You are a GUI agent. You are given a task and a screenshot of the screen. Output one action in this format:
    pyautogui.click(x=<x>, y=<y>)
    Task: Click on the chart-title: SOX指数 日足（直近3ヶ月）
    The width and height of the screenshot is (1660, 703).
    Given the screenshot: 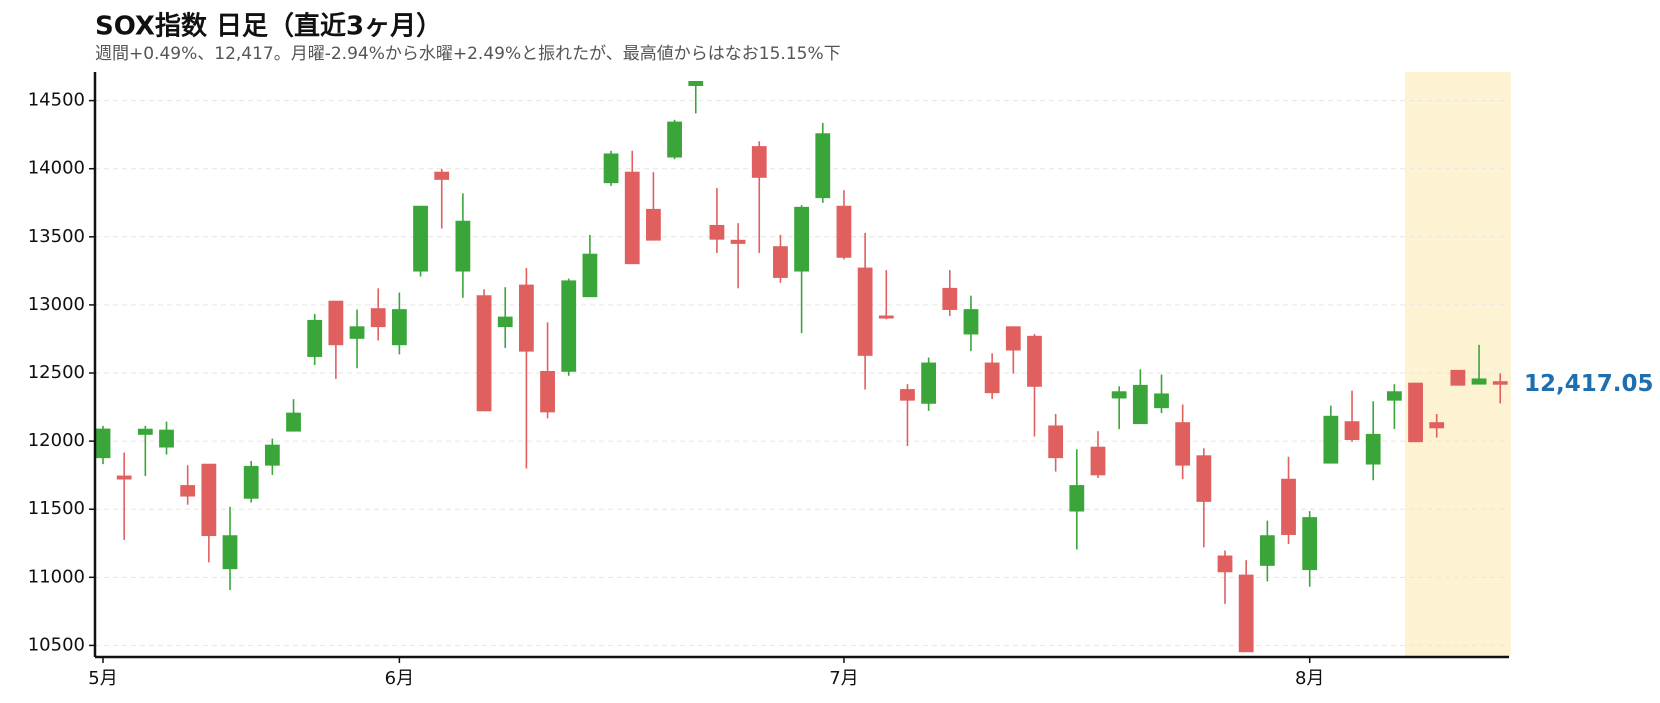 What is the action you would take?
    pyautogui.click(x=268, y=27)
    